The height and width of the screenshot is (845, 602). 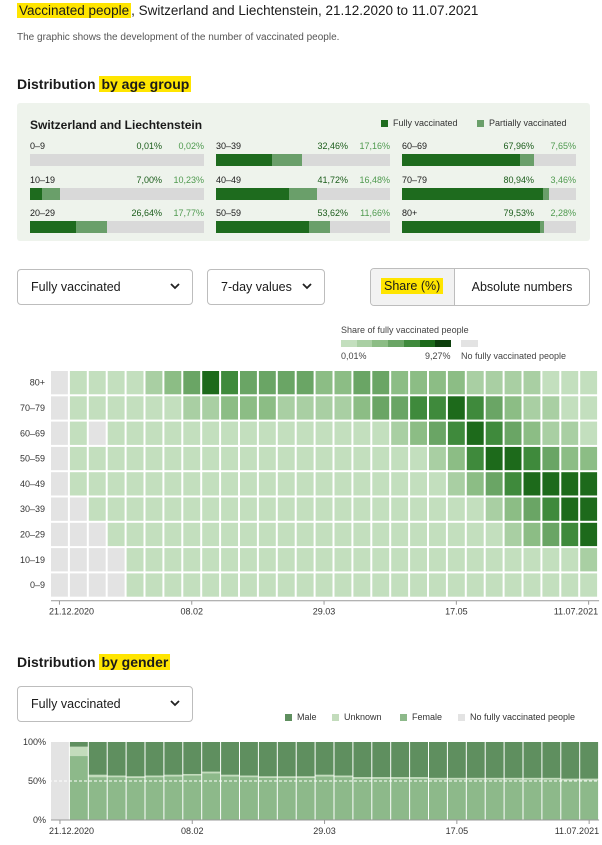 I want to click on toggle-share-button: Share (%), so click(x=413, y=287).